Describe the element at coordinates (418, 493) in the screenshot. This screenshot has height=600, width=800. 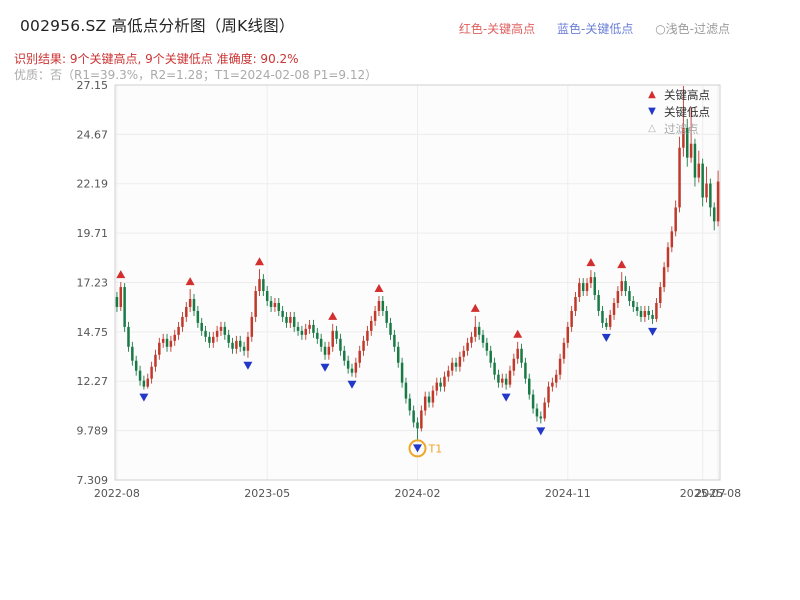
I see `svg-text: 2024-02` at that location.